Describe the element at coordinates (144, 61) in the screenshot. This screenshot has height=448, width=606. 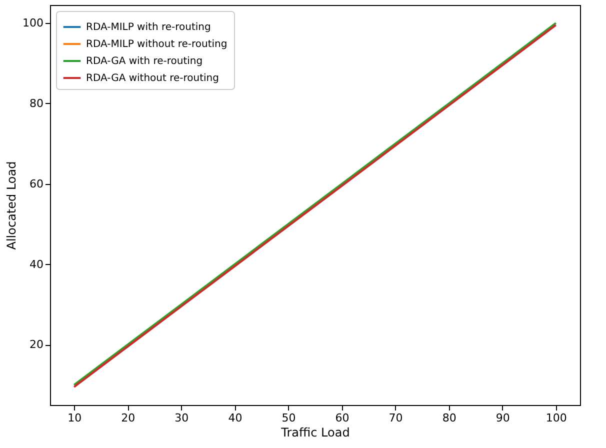
I see `legend-label: RDA-GA with re-routing` at that location.